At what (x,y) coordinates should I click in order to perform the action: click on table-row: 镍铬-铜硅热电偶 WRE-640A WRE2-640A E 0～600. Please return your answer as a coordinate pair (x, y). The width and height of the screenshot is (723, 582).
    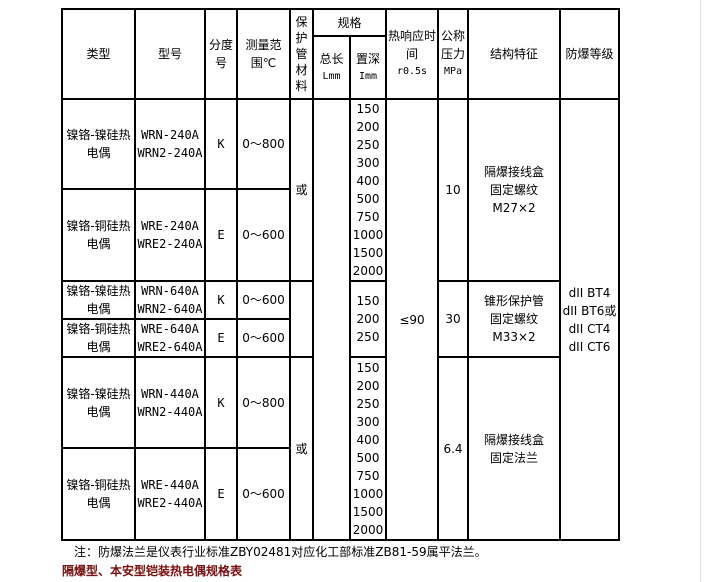
    Looking at the image, I should click on (340, 338).